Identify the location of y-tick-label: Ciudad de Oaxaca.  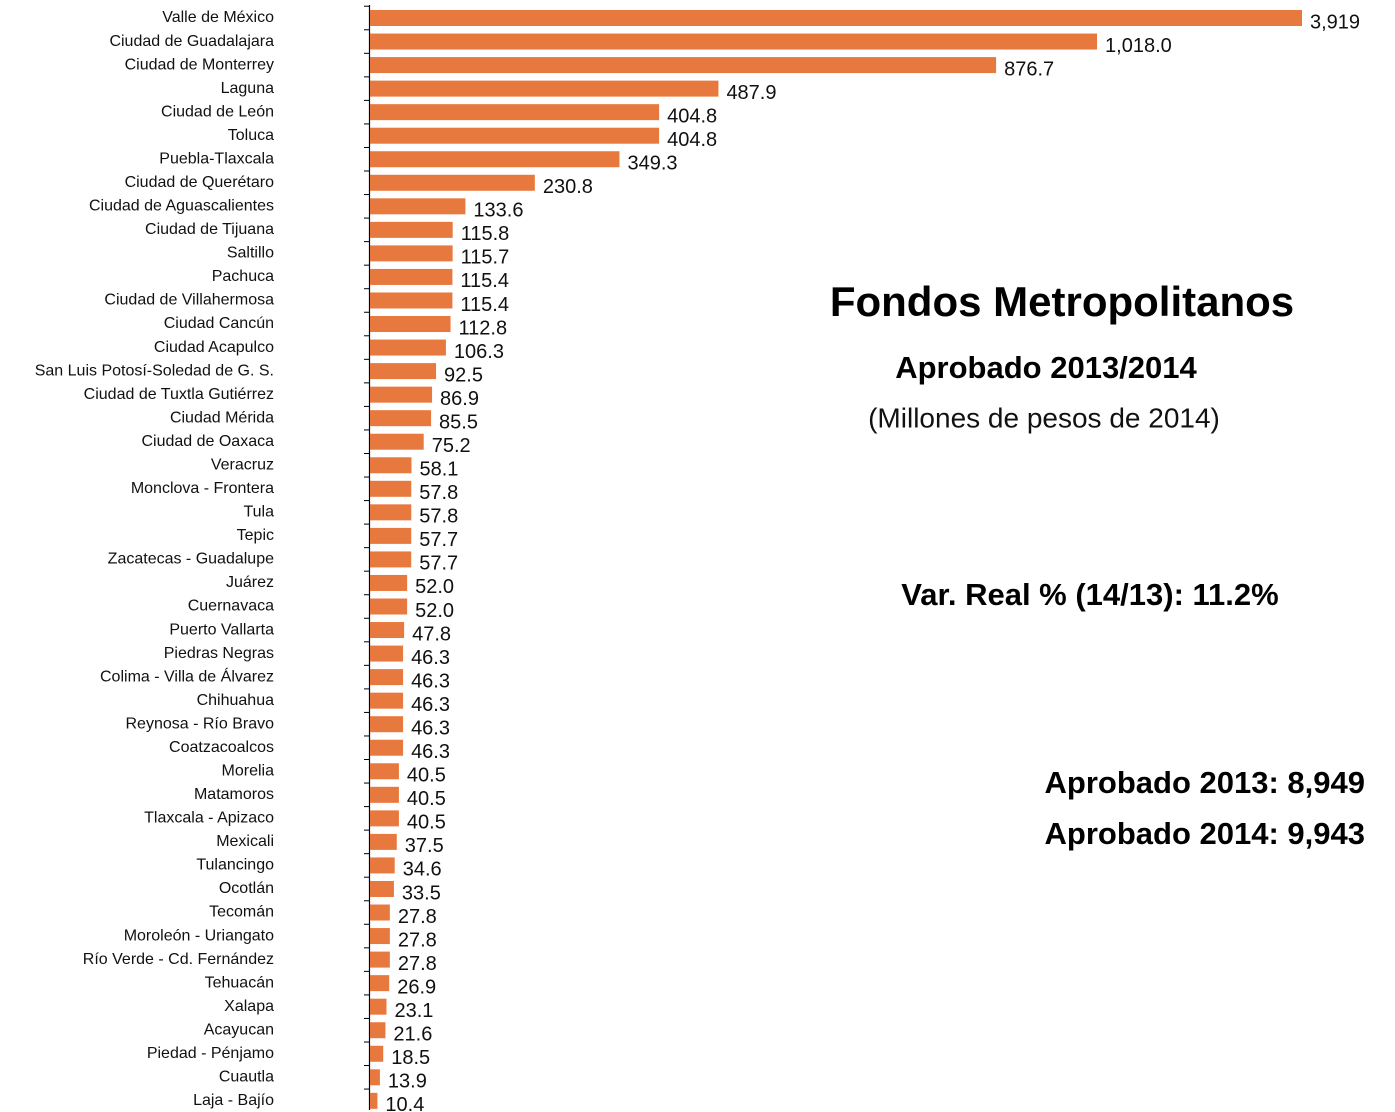
(207, 441).